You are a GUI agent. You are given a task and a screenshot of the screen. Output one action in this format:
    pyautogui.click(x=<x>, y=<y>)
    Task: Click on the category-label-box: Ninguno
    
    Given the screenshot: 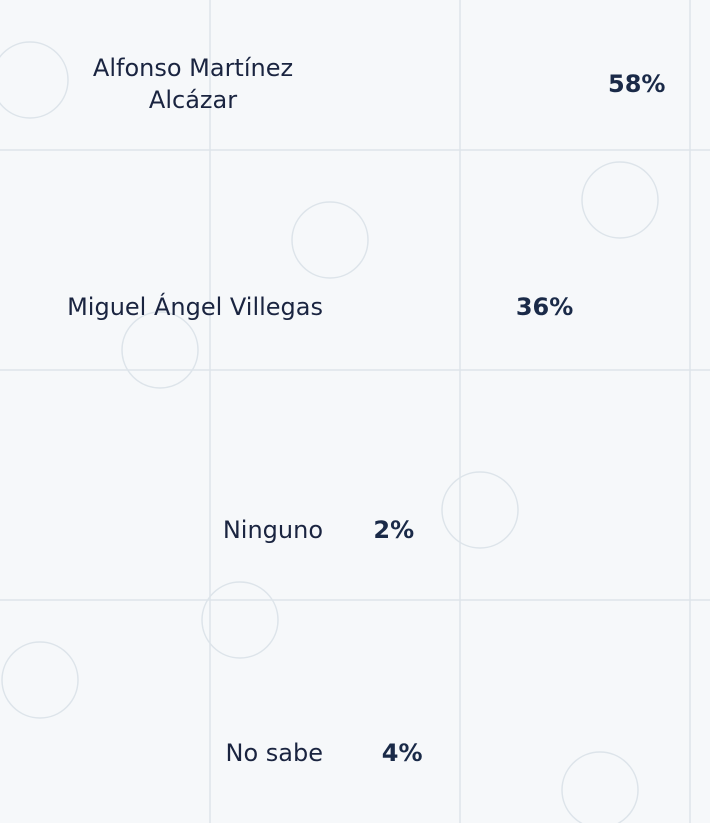 What is the action you would take?
    pyautogui.click(x=173, y=530)
    